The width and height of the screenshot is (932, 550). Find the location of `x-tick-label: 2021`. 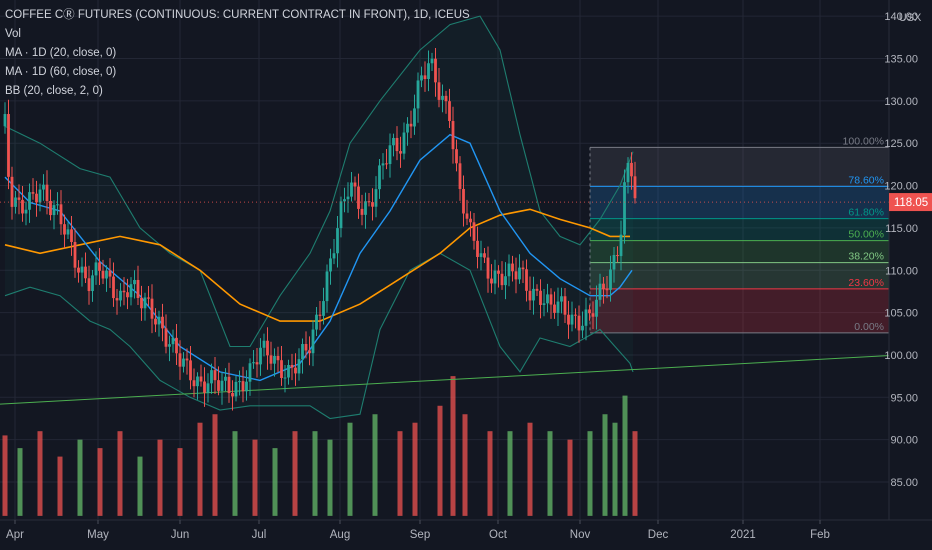

x-tick-label: 2021 is located at coordinates (743, 535).